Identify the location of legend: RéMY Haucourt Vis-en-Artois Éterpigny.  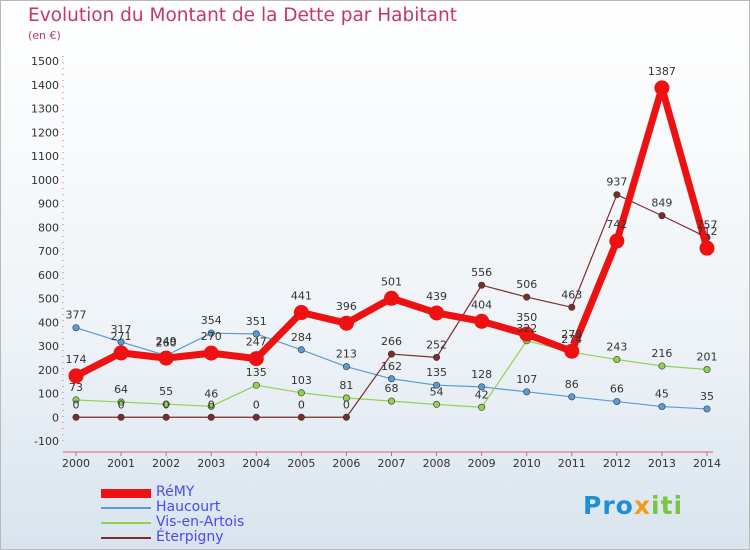
(231, 515).